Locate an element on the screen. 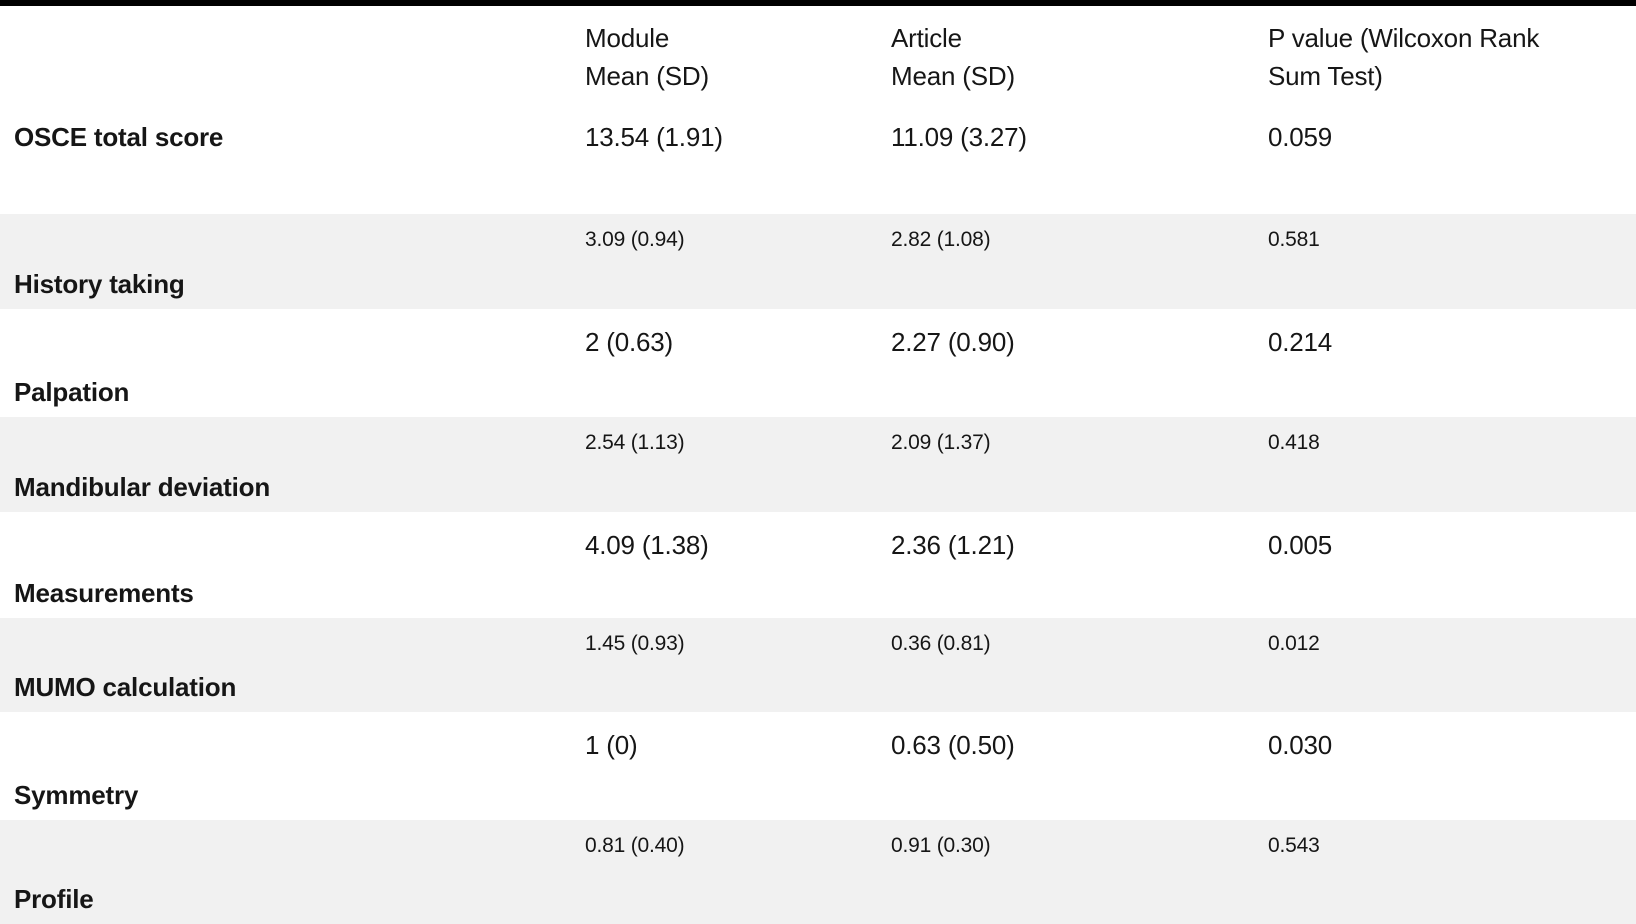  row-label: Palpation is located at coordinates (72, 392).